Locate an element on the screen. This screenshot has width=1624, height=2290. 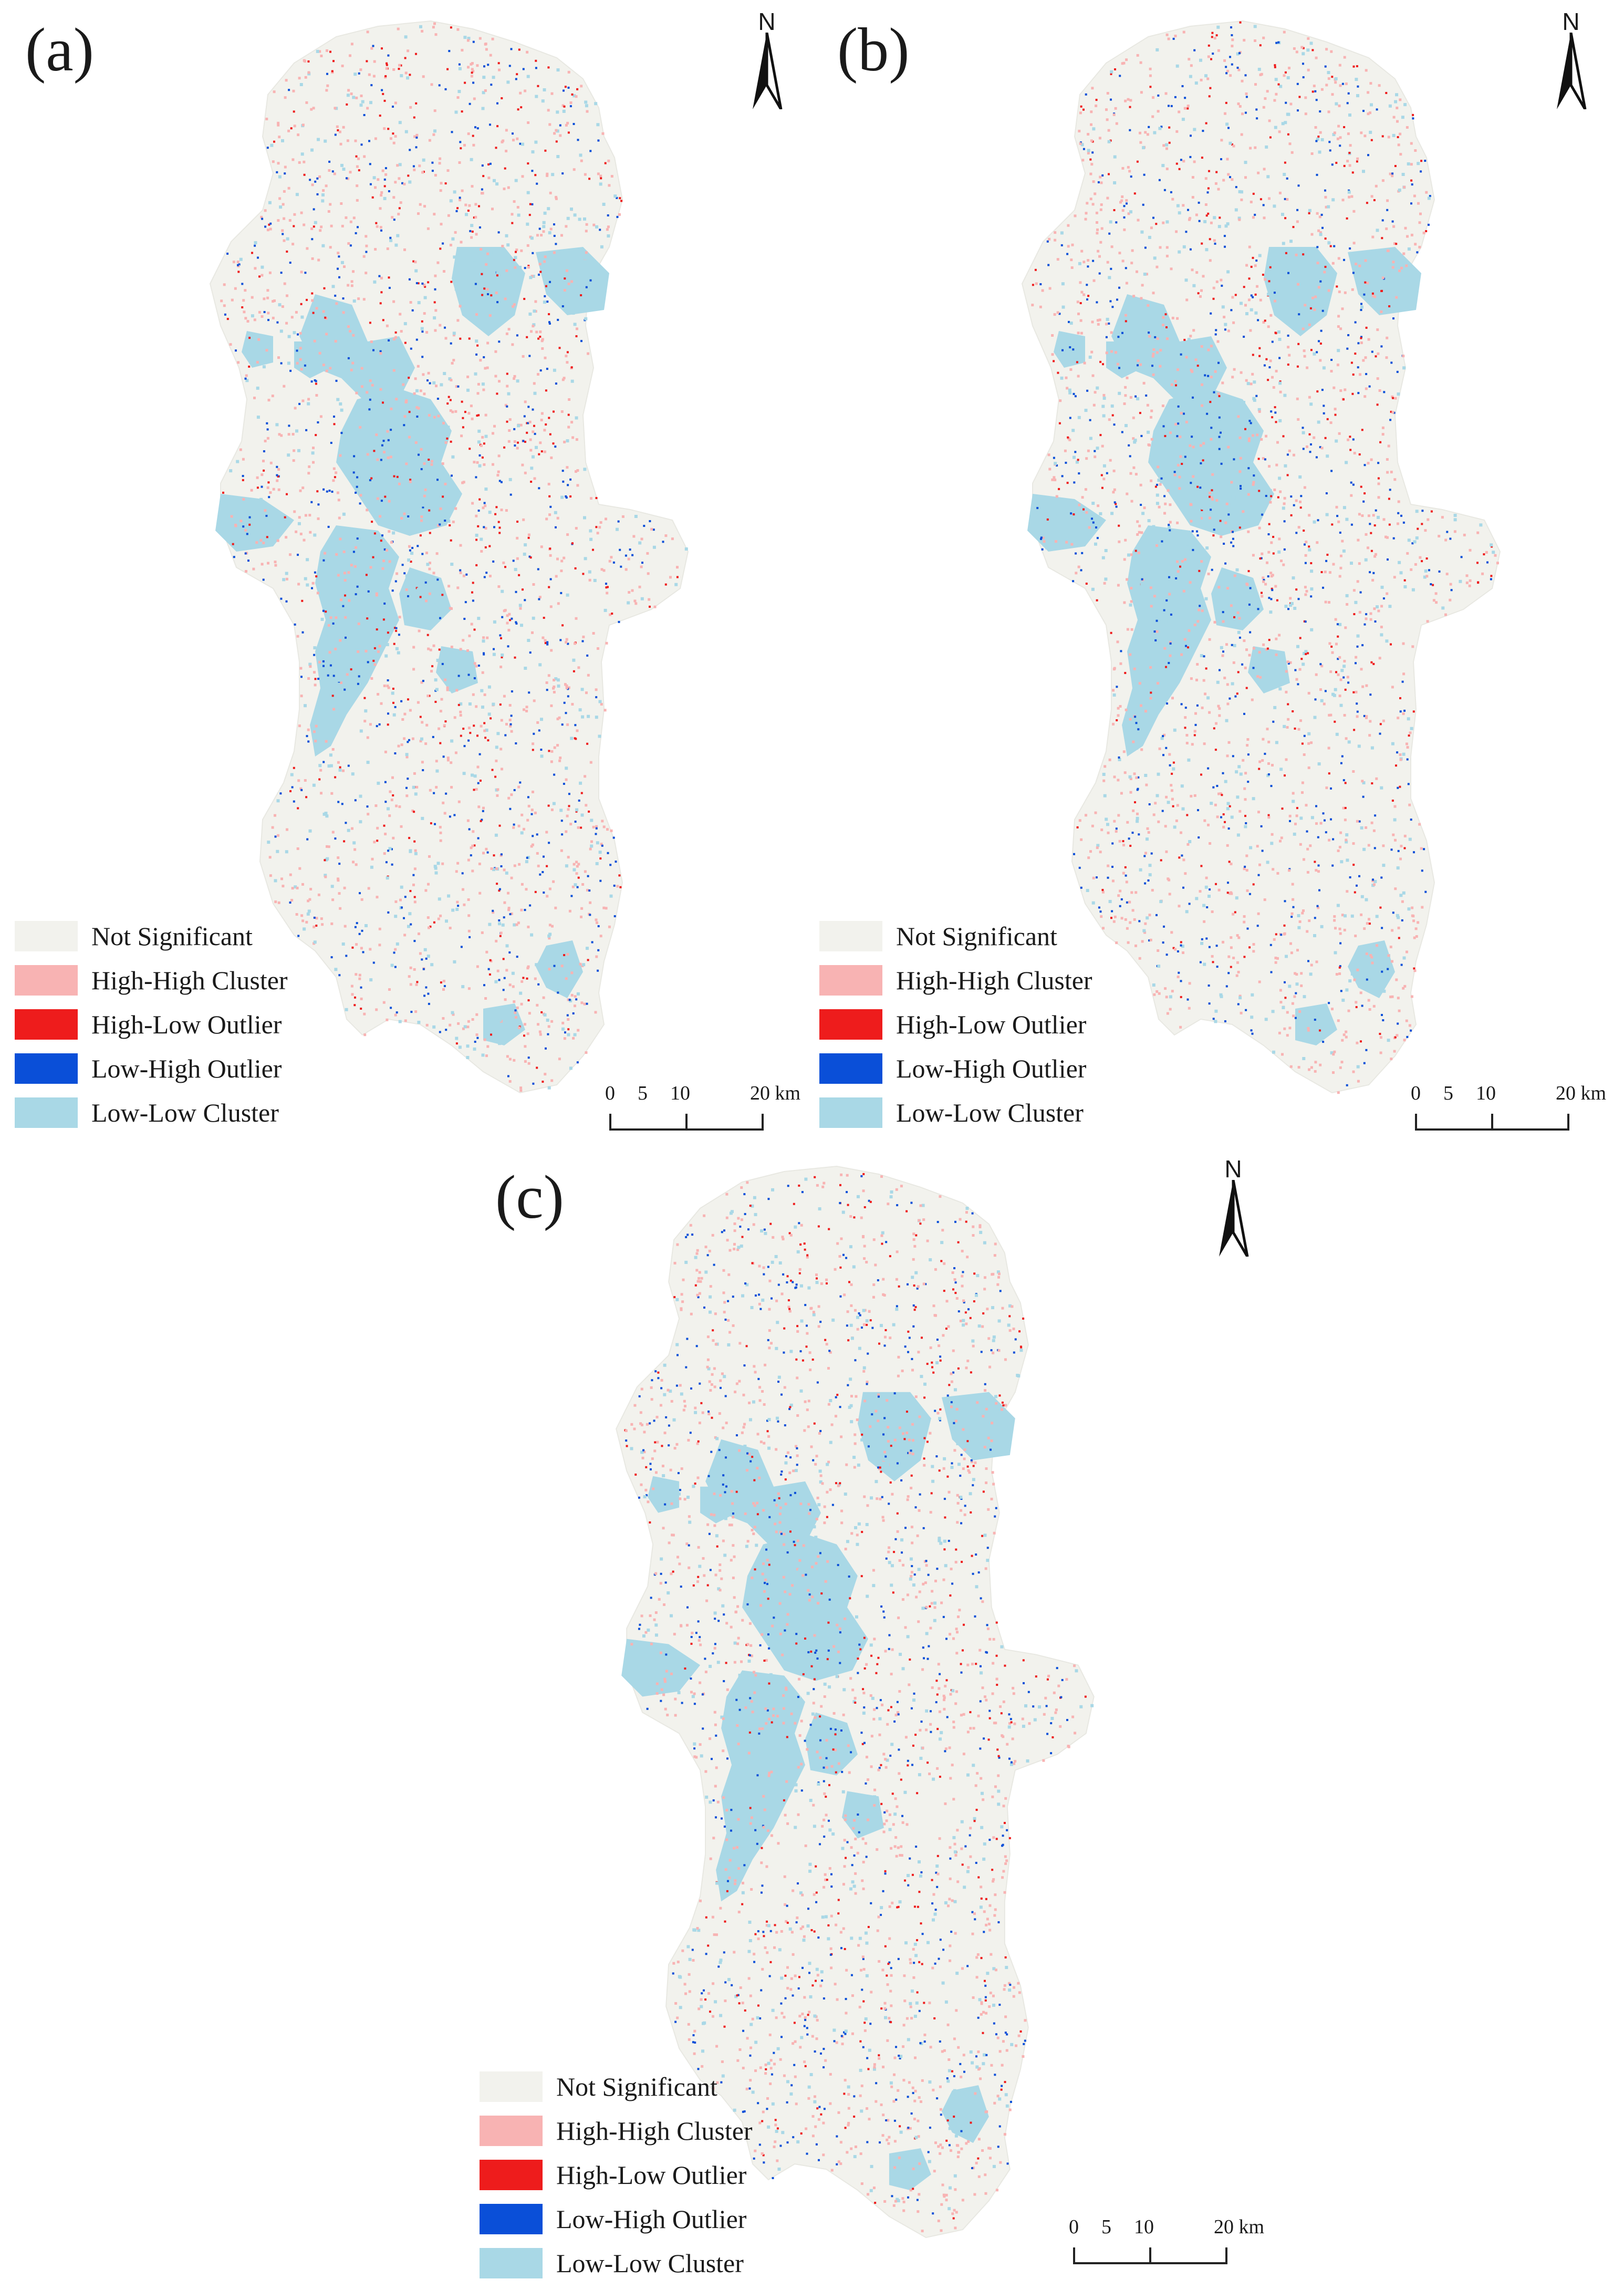
legend-label: High-Low Outlier is located at coordinates (186, 1024).